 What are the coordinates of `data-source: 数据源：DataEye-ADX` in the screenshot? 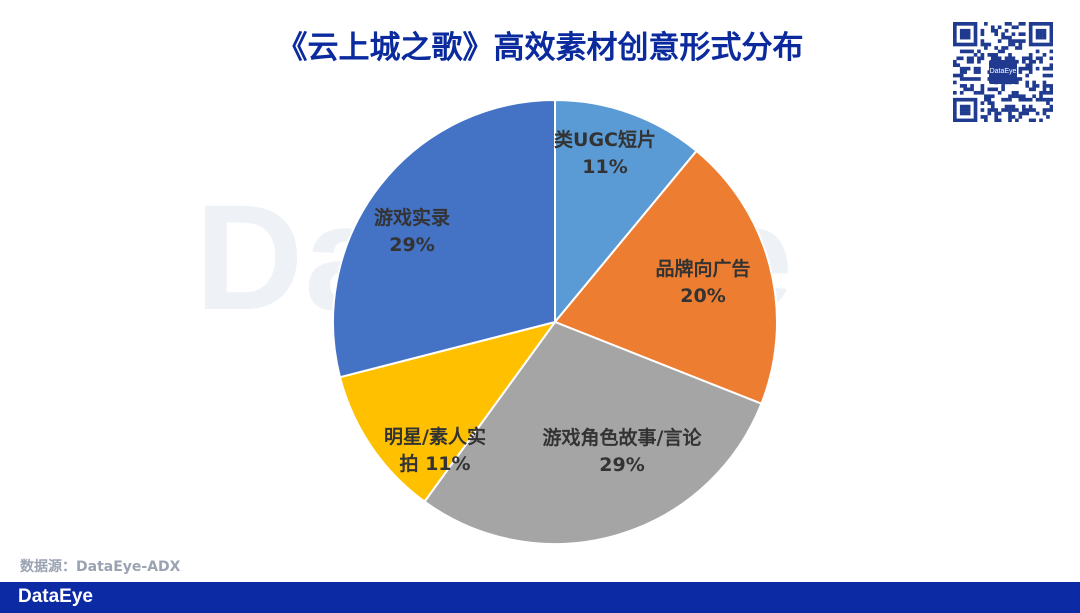 It's located at (100, 567).